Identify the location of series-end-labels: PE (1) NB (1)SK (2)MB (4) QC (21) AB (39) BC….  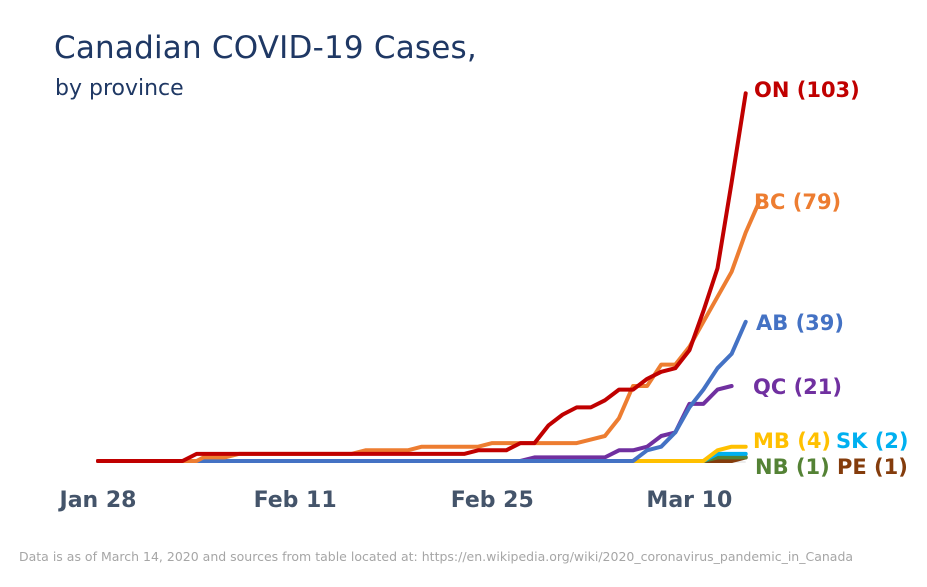
(831, 278).